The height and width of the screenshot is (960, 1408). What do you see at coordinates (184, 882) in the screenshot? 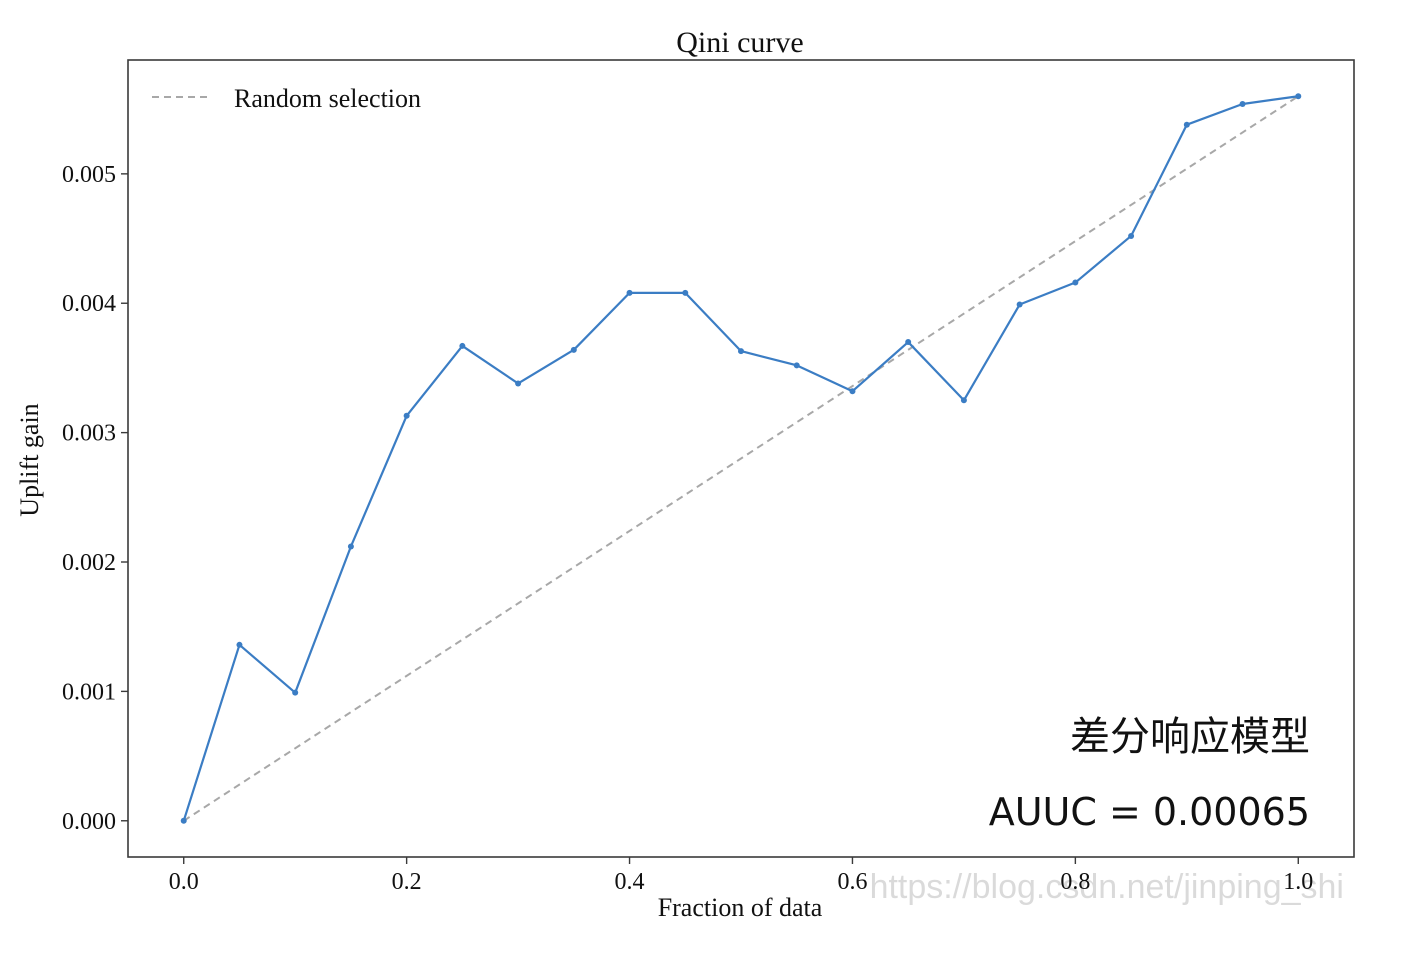
I see `x-tick-label: 0.0` at bounding box center [184, 882].